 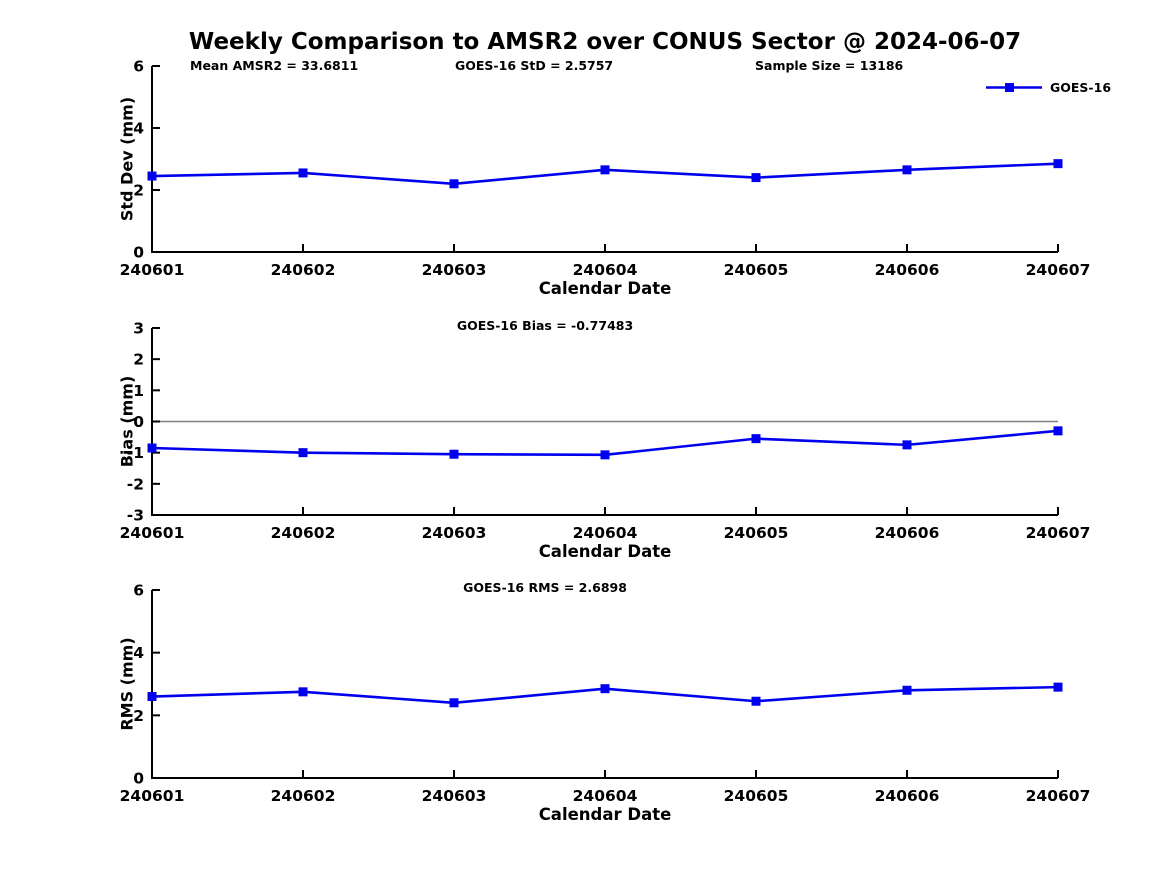 I want to click on y-axis-label: Bias (mm), so click(x=127, y=422).